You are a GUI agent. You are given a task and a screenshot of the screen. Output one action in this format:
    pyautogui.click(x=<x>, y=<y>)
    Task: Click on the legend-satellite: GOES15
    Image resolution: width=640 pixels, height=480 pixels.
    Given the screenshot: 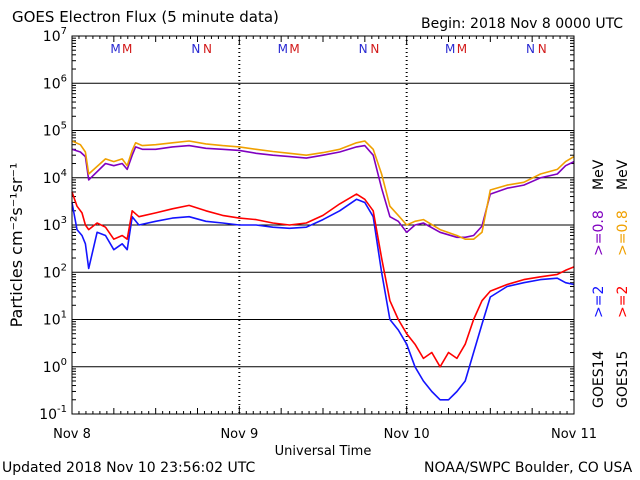 What is the action you would take?
    pyautogui.click(x=623, y=379)
    